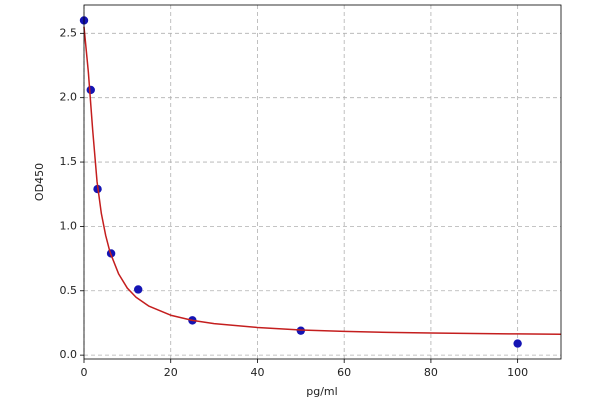 This screenshot has height=400, width=600. What do you see at coordinates (171, 372) in the screenshot?
I see `x-tick-label: 20` at bounding box center [171, 372].